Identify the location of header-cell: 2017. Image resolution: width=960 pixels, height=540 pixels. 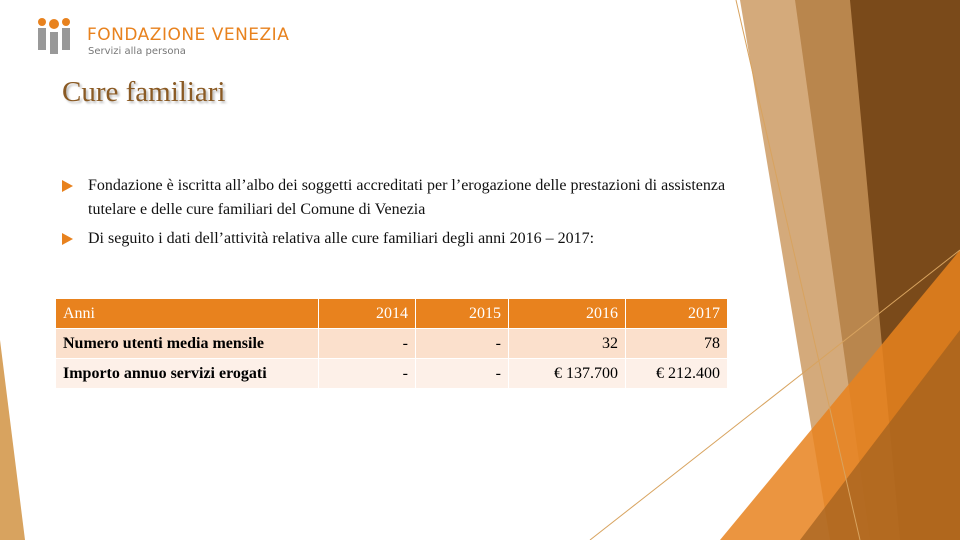
(676, 313).